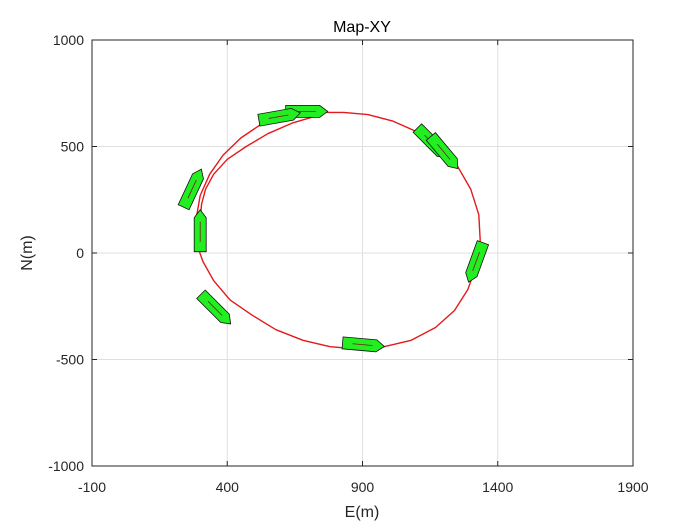 The height and width of the screenshot is (525, 700). I want to click on y-tick-labels: 1000 500 0 -500 -1000, so click(66, 253).